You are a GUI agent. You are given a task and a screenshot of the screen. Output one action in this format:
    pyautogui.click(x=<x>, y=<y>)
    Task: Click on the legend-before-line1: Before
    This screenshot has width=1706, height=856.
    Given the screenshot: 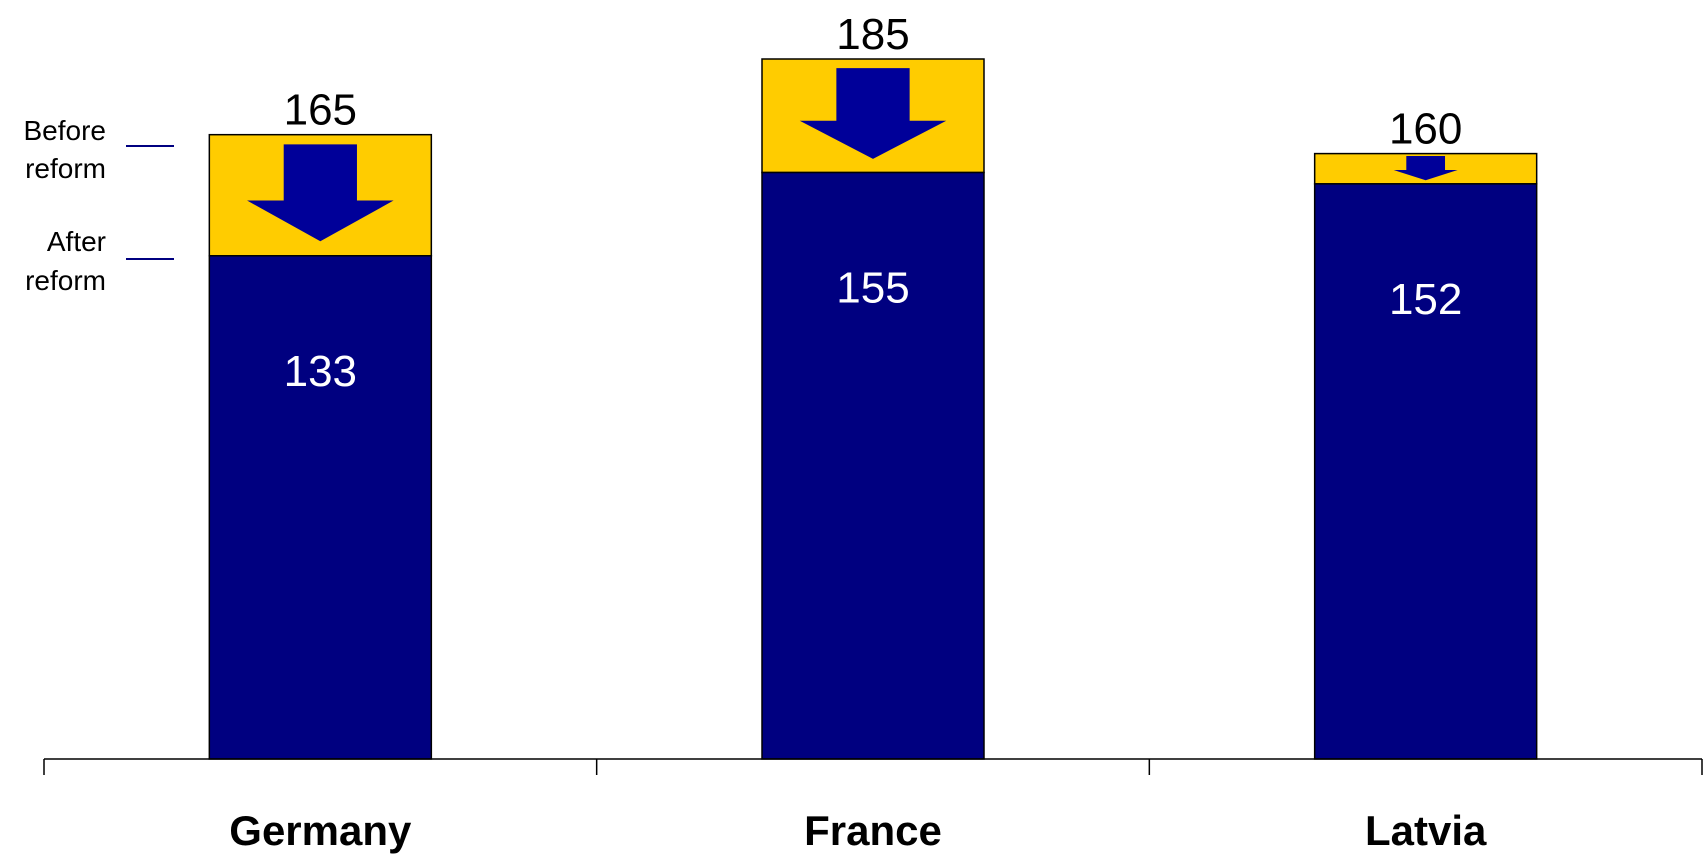 What is the action you would take?
    pyautogui.click(x=65, y=130)
    